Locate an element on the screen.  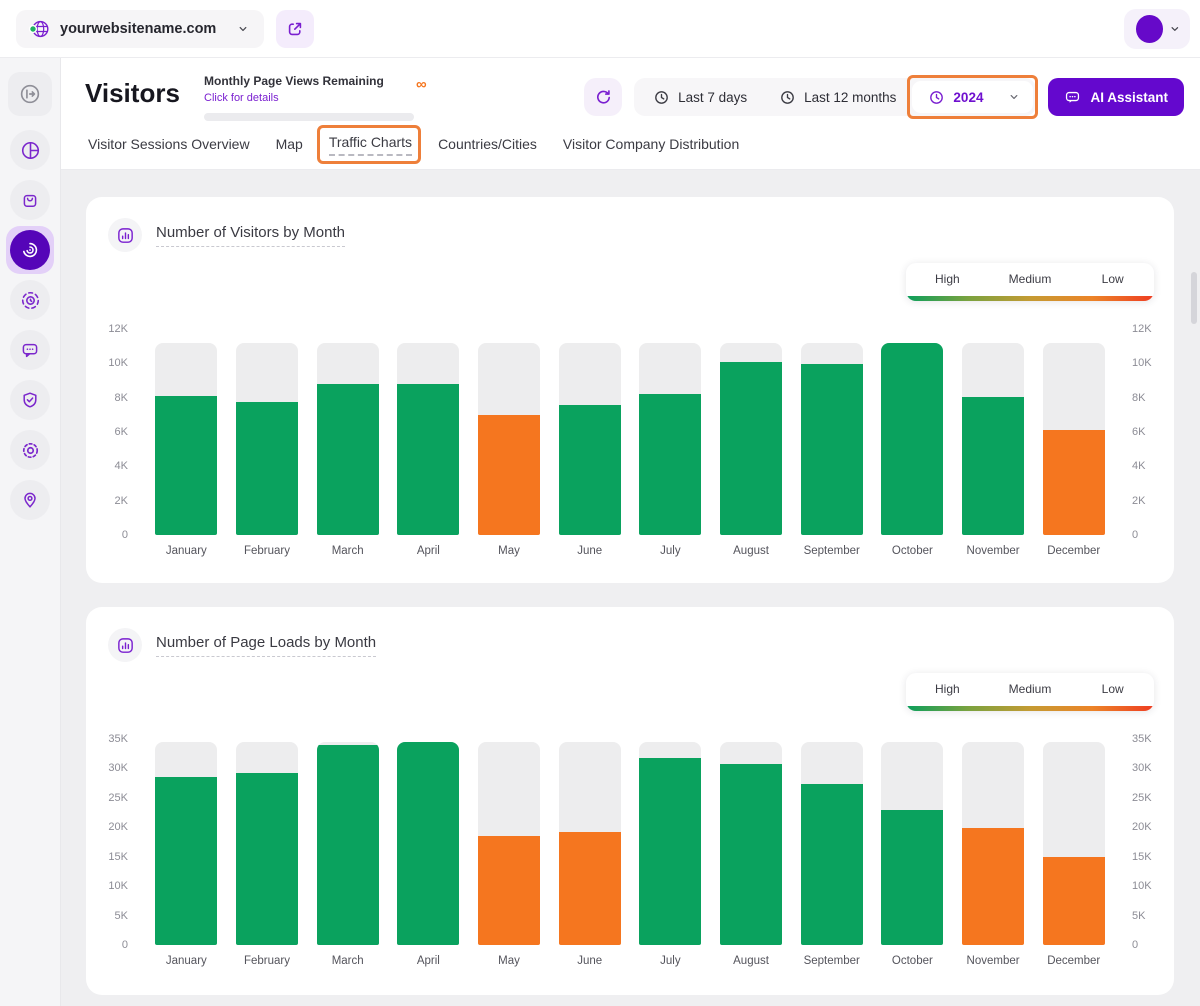
sidebar-item-visitors-active is located at coordinates (30, 250).